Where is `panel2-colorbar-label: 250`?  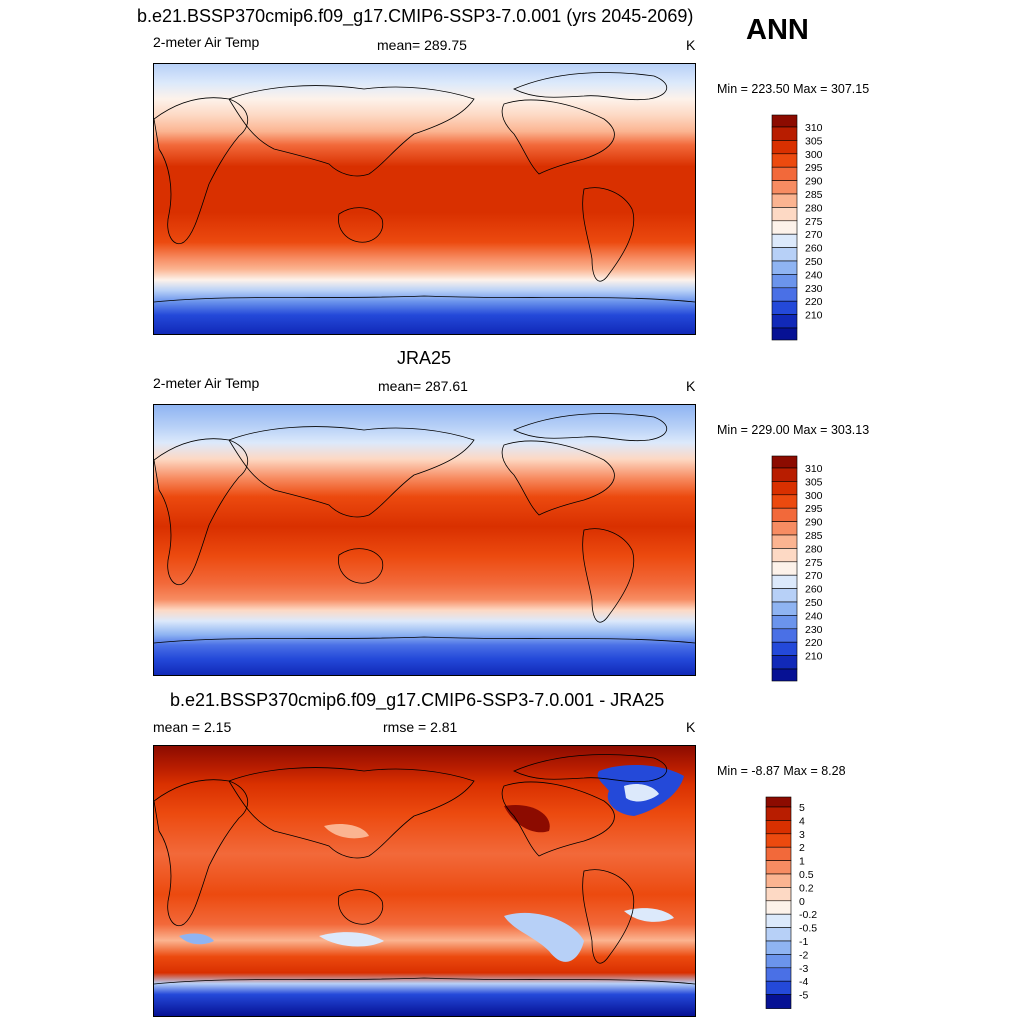 panel2-colorbar-label: 250 is located at coordinates (814, 603).